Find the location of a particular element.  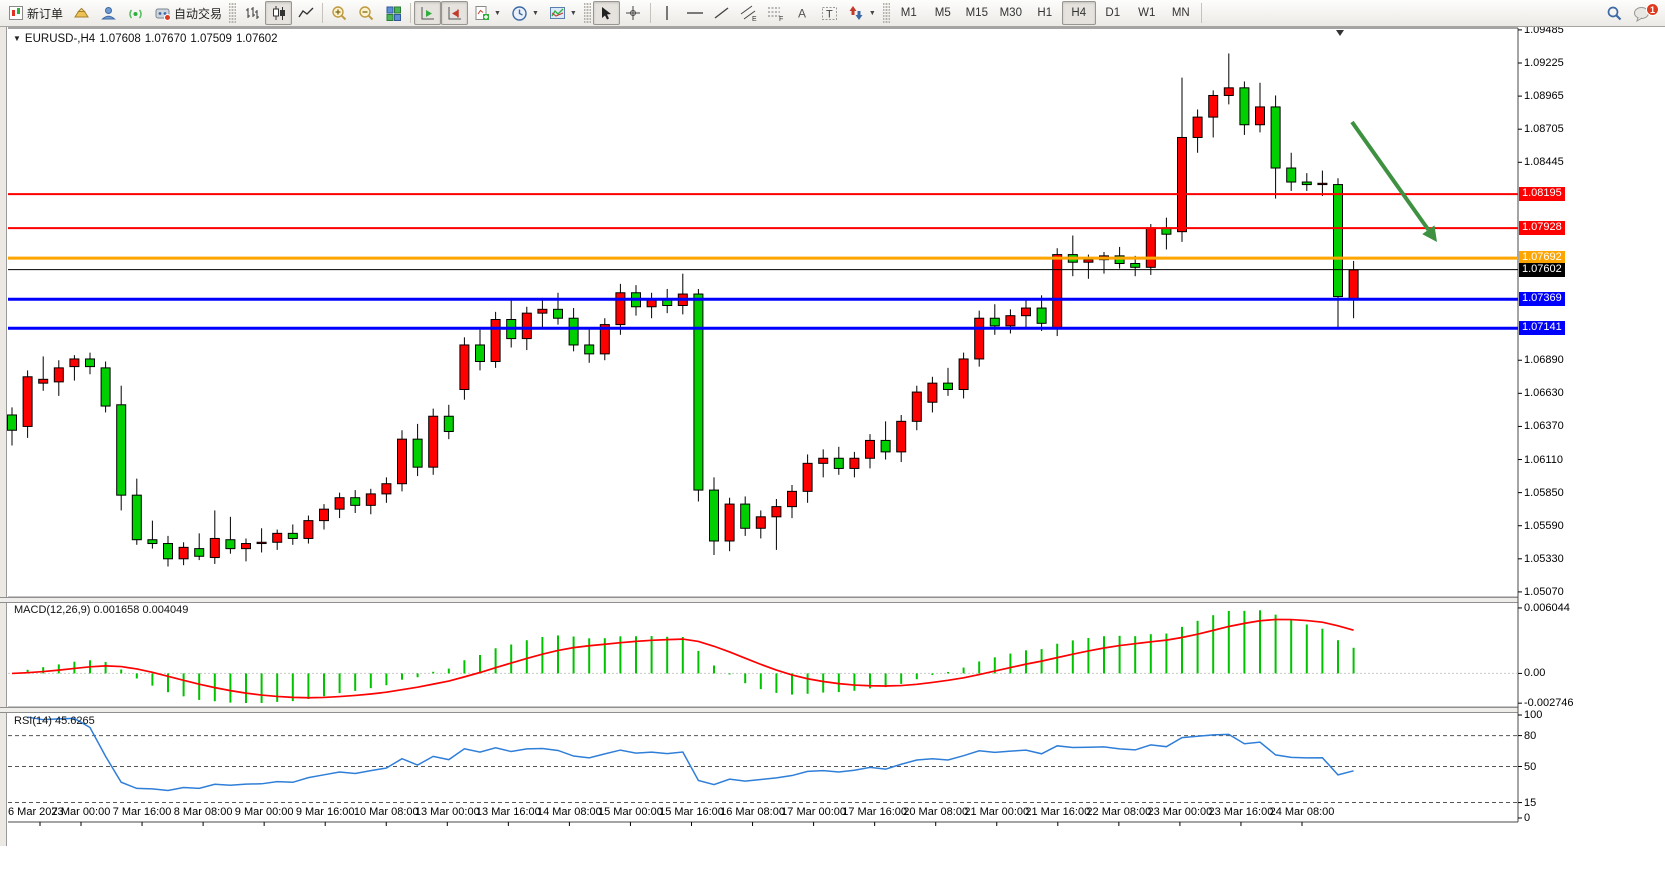

user-icon is located at coordinates (108, 13).